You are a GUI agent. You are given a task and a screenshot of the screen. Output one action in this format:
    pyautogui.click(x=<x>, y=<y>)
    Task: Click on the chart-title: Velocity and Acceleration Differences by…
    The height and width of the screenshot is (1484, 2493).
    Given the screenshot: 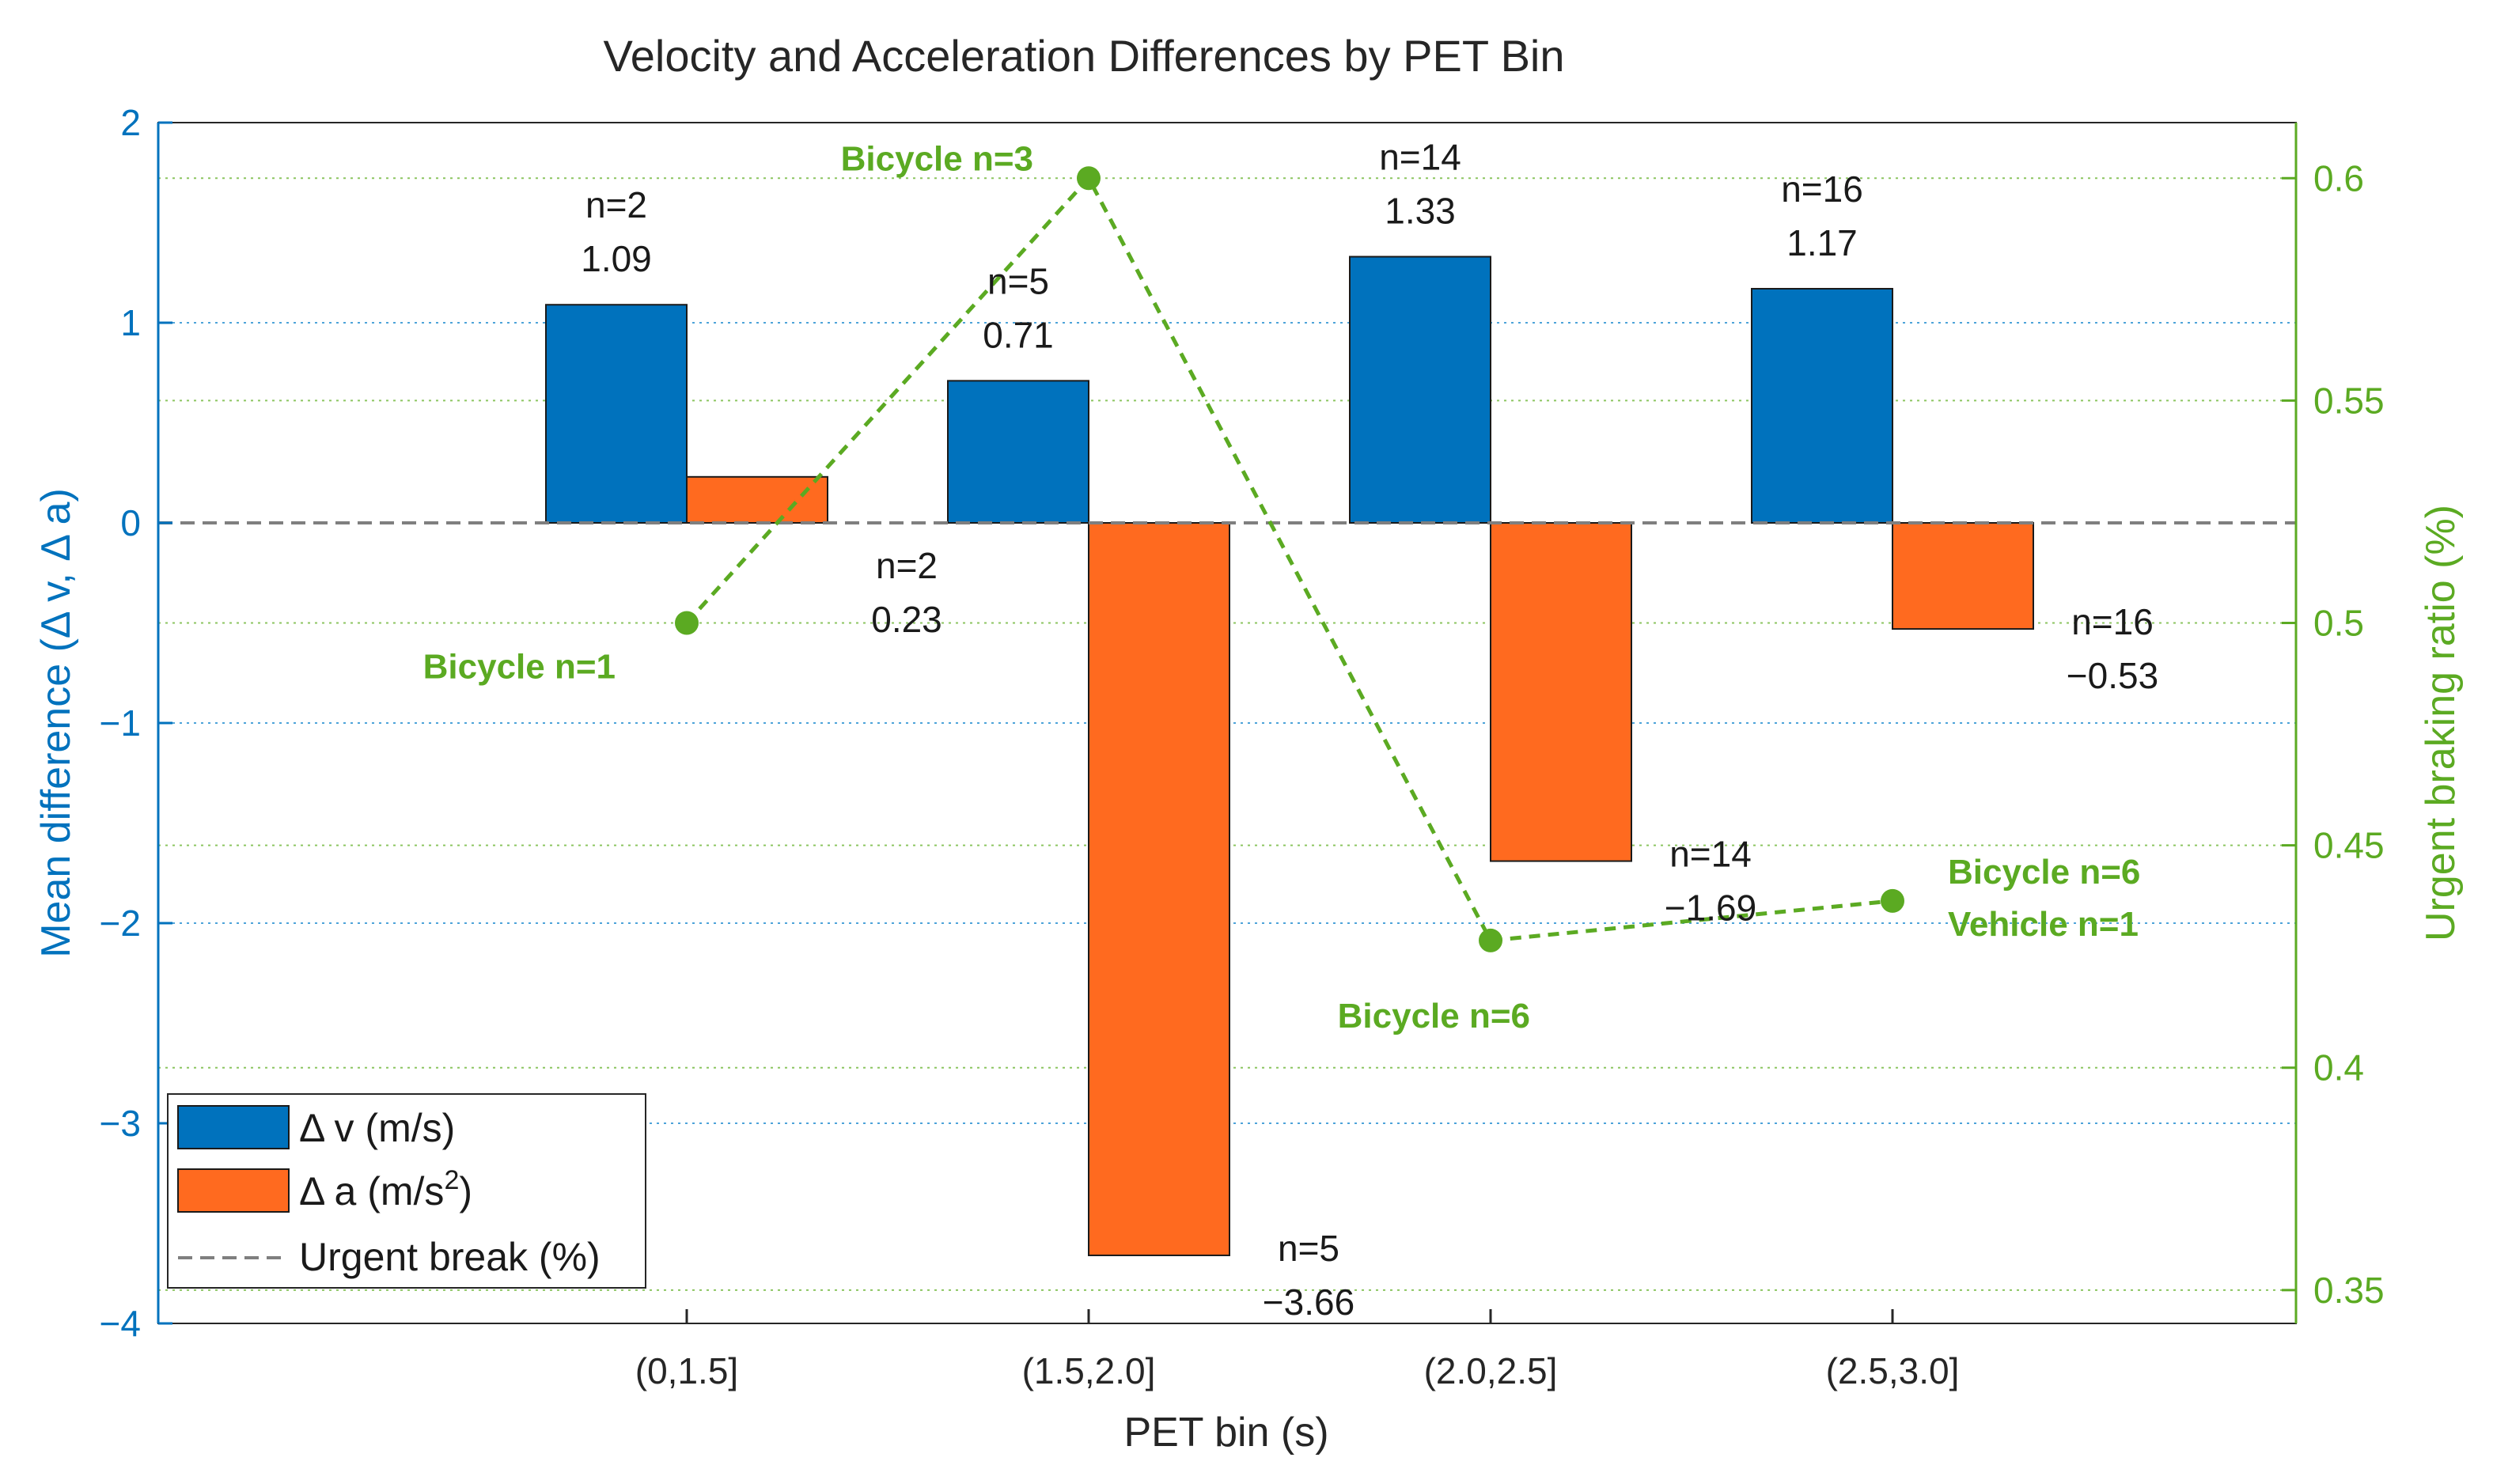 What is the action you would take?
    pyautogui.click(x=1084, y=56)
    